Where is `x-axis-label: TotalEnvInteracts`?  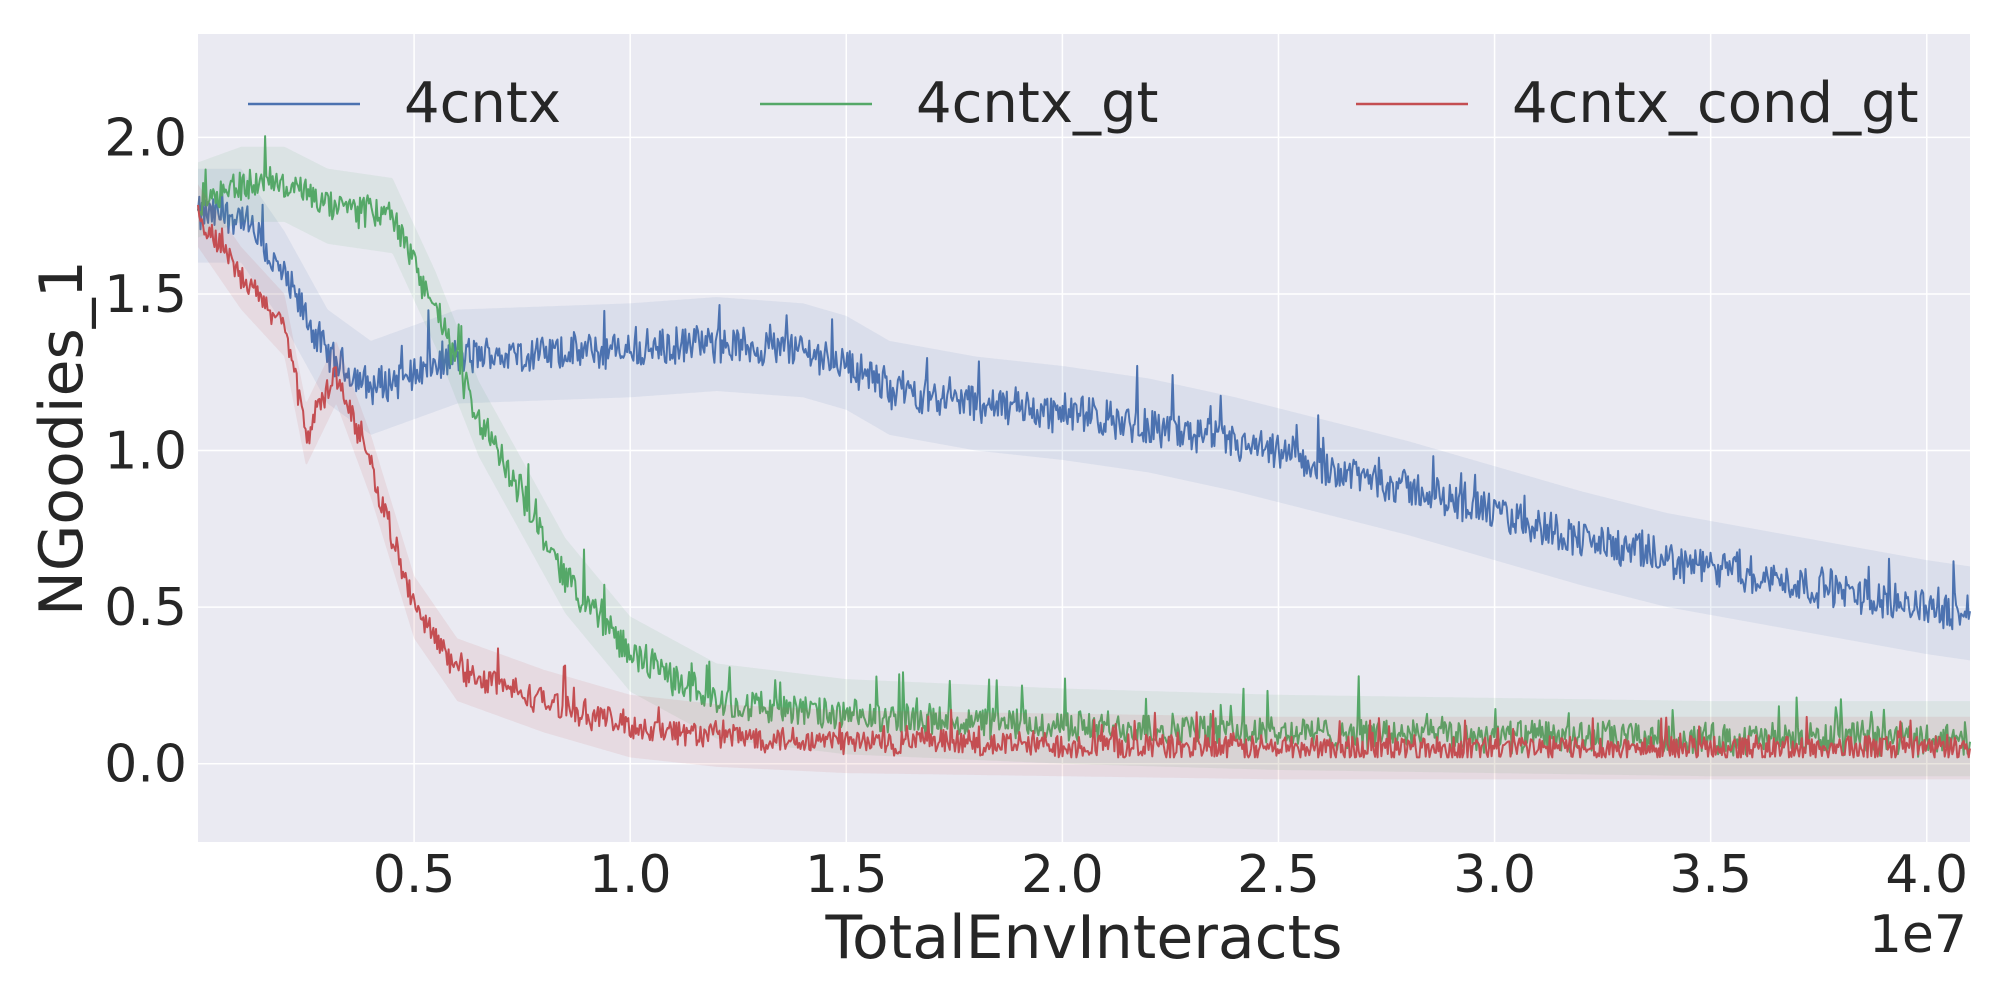
x-axis-label: TotalEnvInteracts is located at coordinates (1084, 938).